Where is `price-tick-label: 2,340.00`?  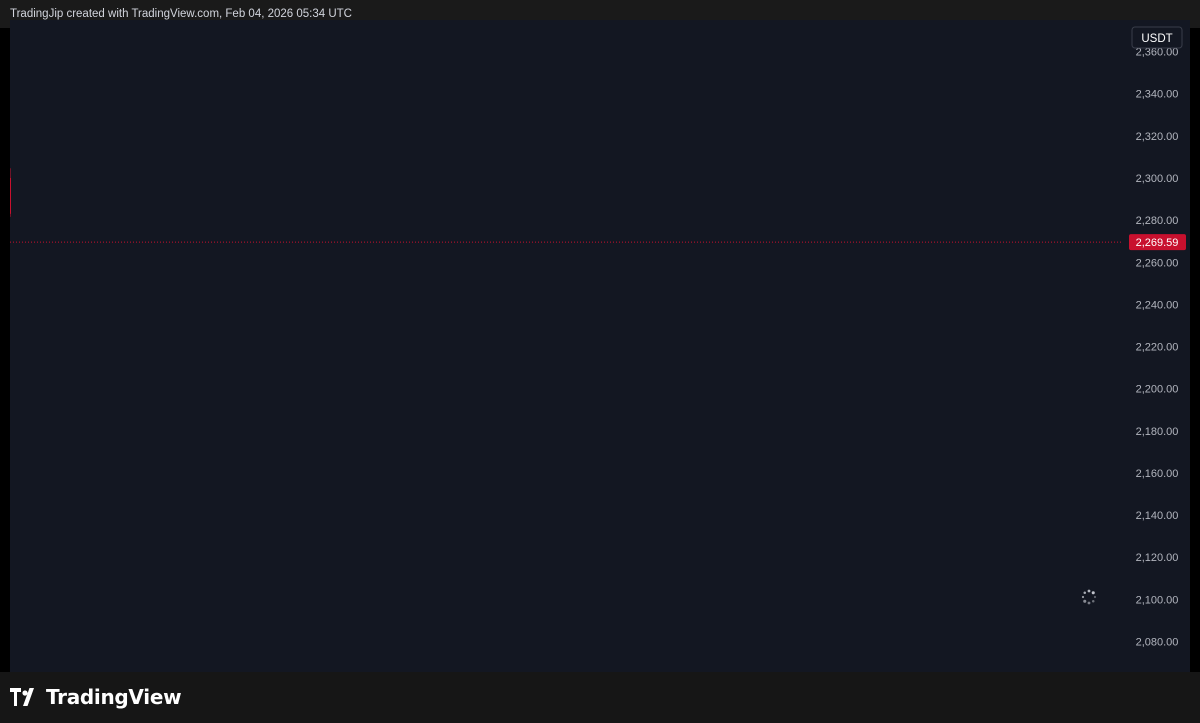
price-tick-label: 2,340.00 is located at coordinates (1157, 95).